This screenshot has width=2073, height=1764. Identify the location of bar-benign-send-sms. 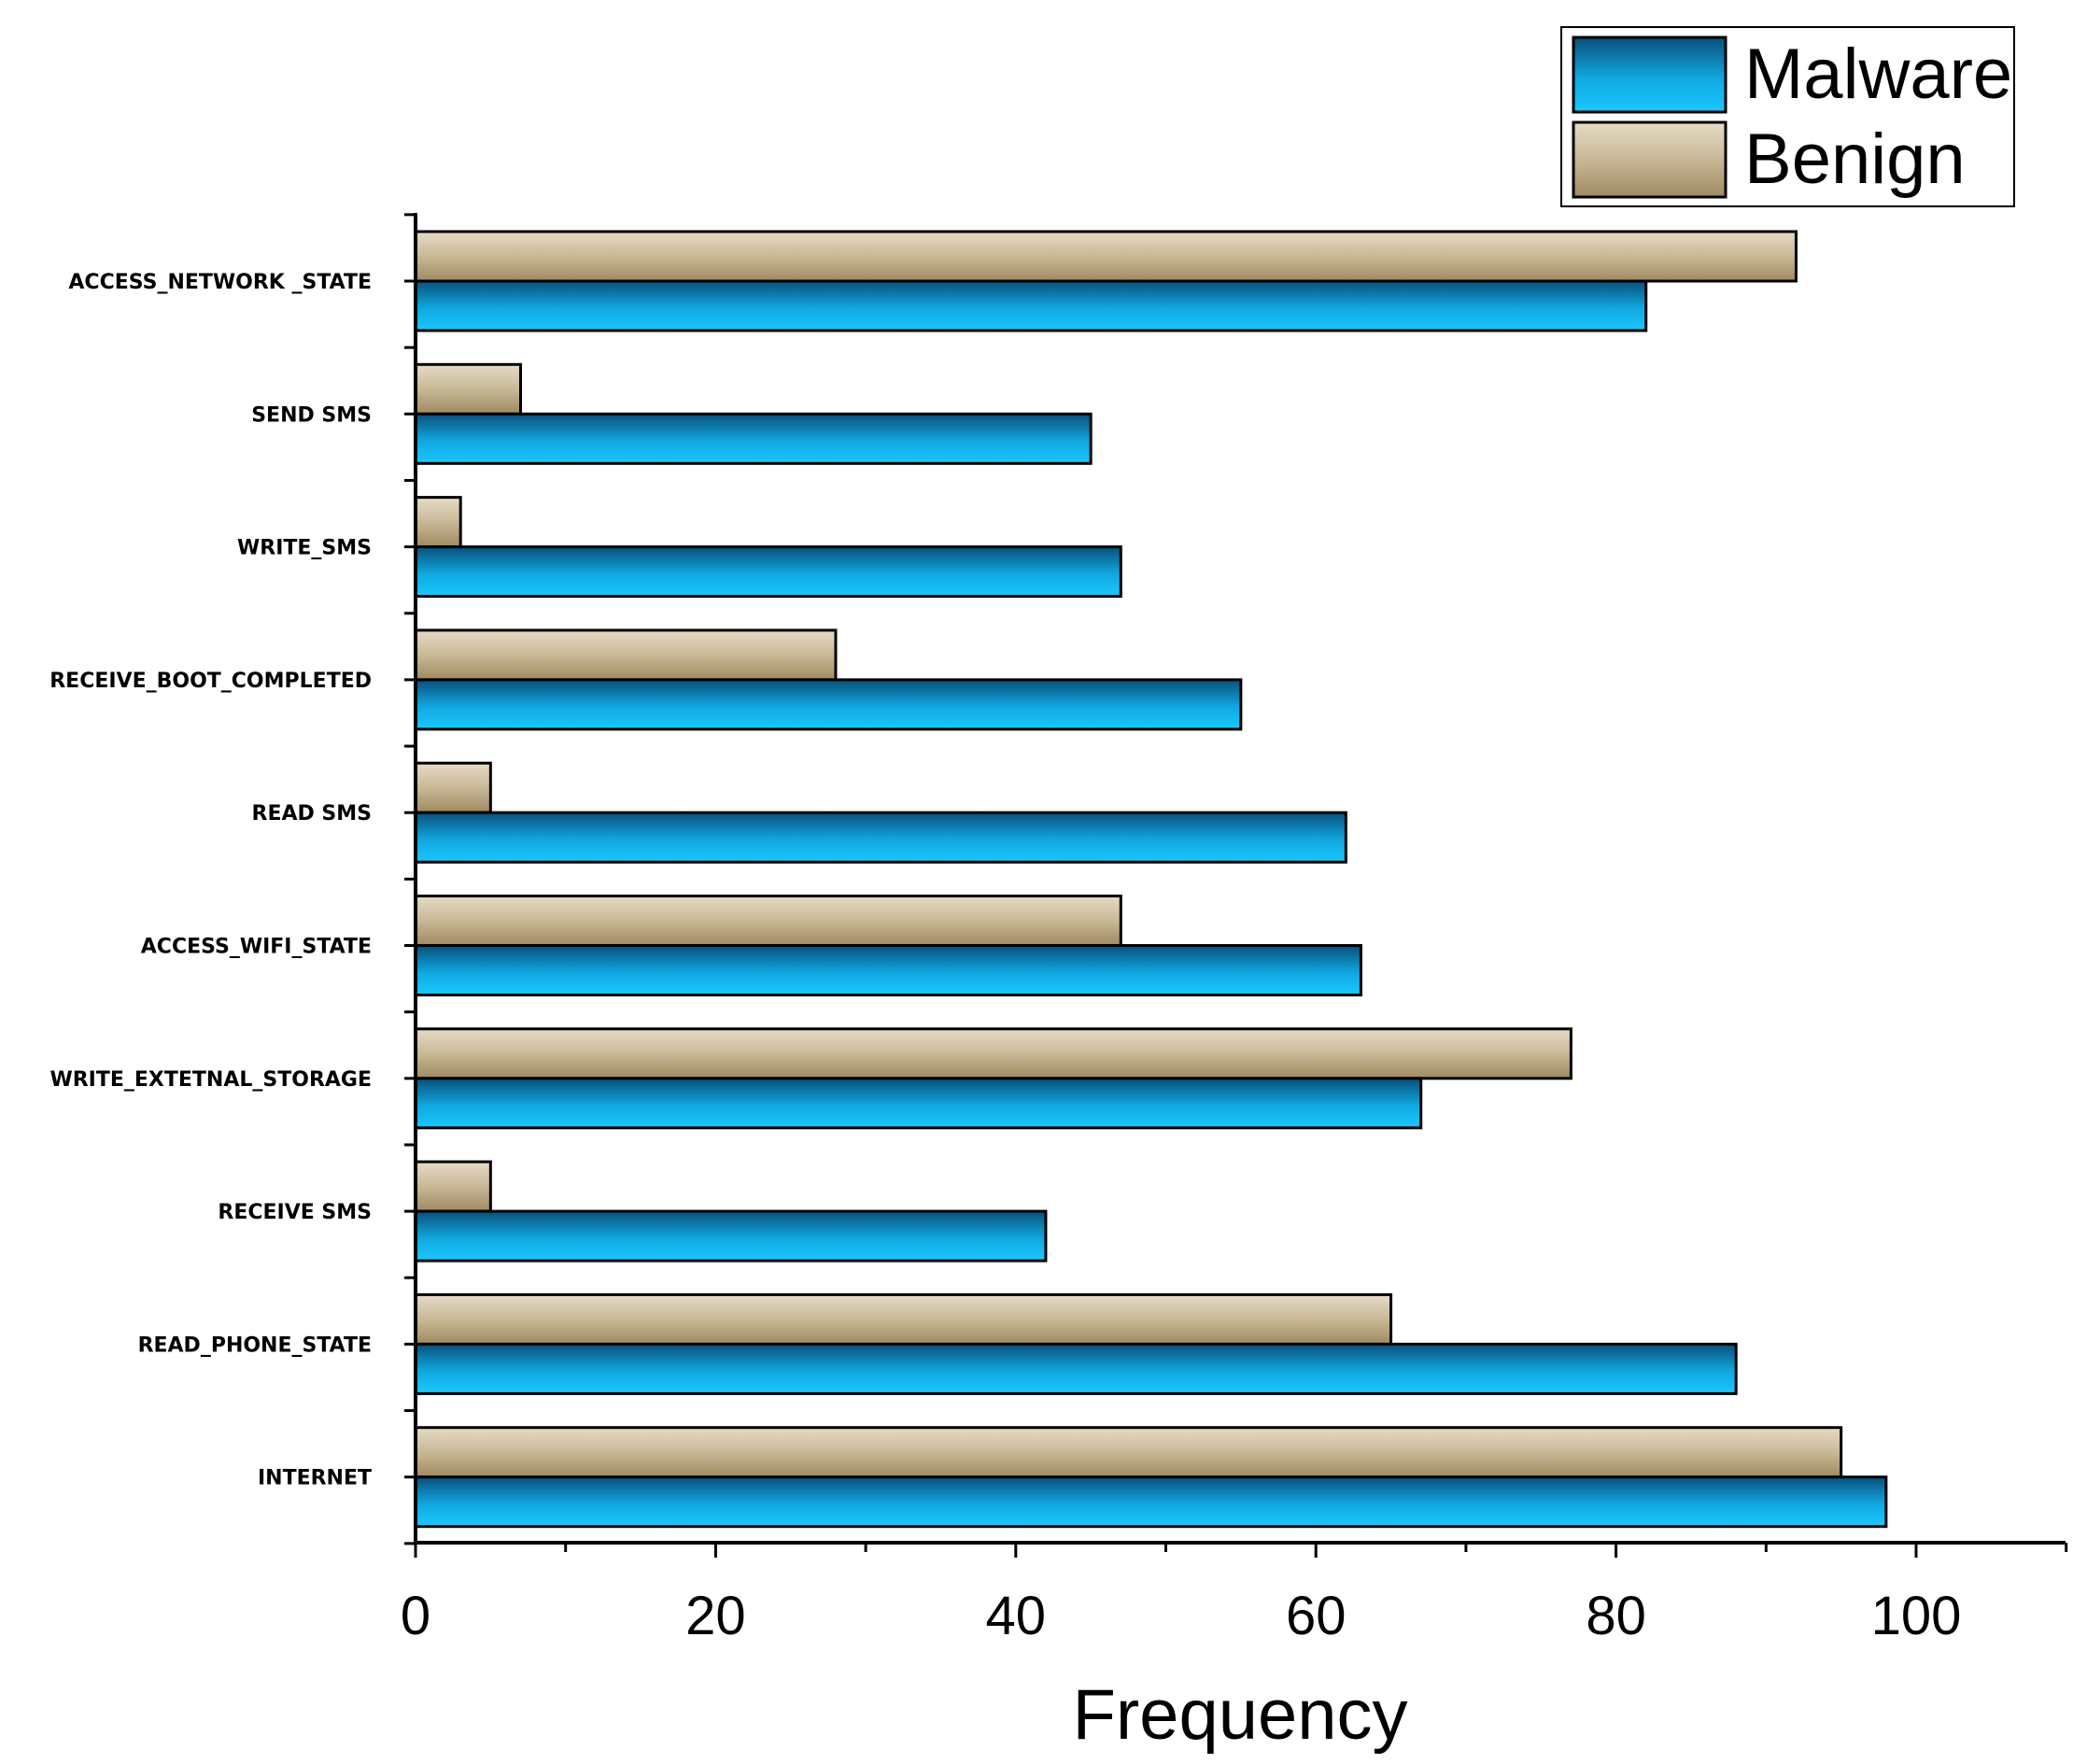
(468, 389).